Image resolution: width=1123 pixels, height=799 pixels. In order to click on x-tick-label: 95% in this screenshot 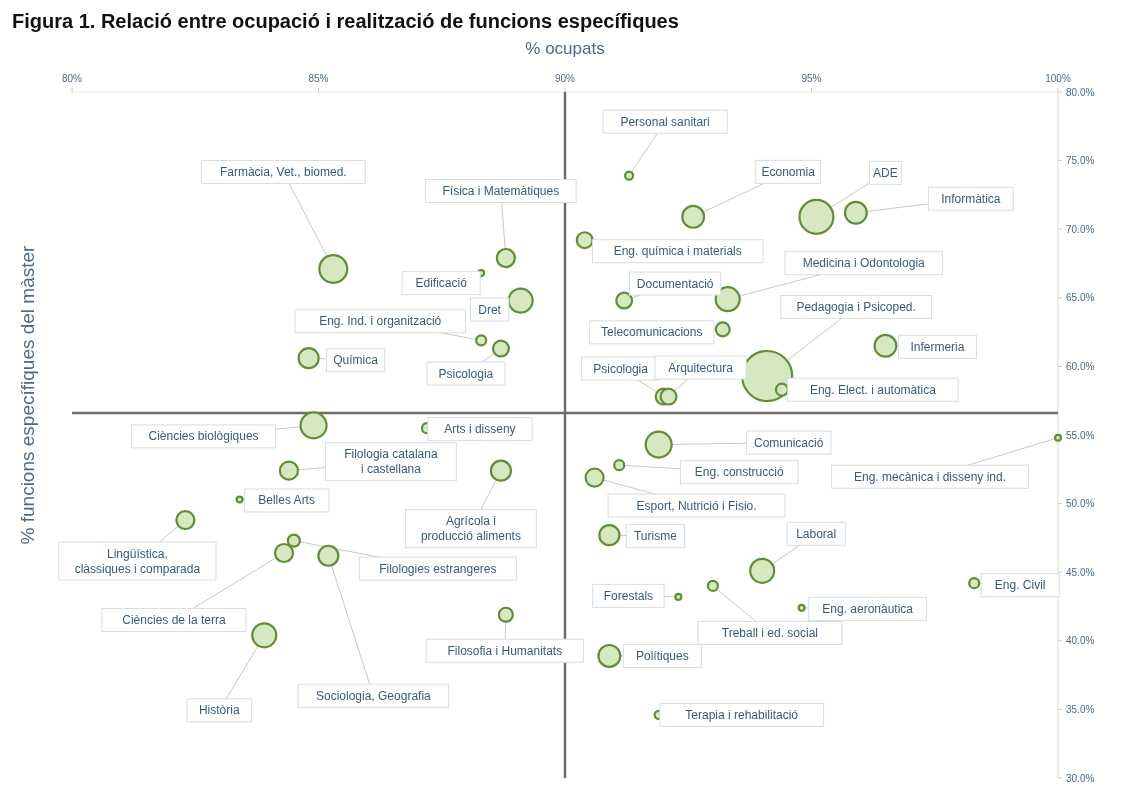, I will do `click(811, 78)`.